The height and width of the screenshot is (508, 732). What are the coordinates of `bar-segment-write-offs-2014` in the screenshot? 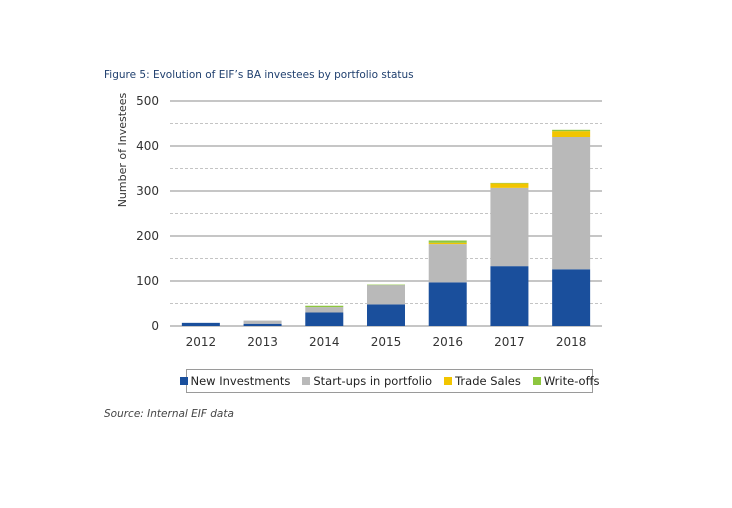 It's located at (324, 306).